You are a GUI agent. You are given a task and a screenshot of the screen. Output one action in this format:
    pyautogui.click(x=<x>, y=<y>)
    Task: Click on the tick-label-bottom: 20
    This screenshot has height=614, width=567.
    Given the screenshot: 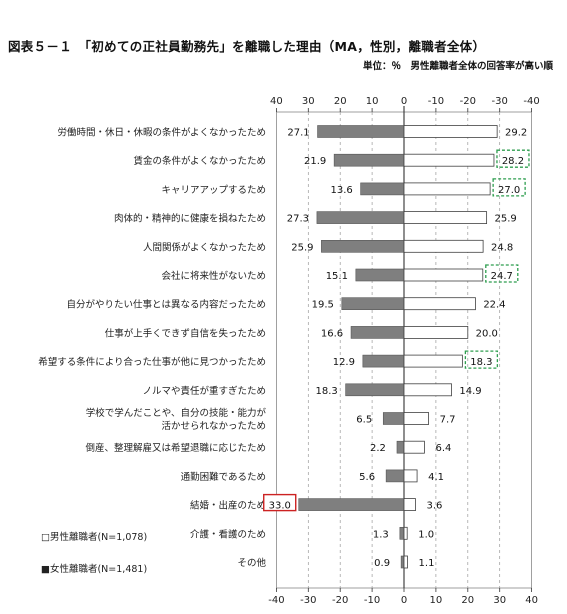 What is the action you would take?
    pyautogui.click(x=467, y=600)
    